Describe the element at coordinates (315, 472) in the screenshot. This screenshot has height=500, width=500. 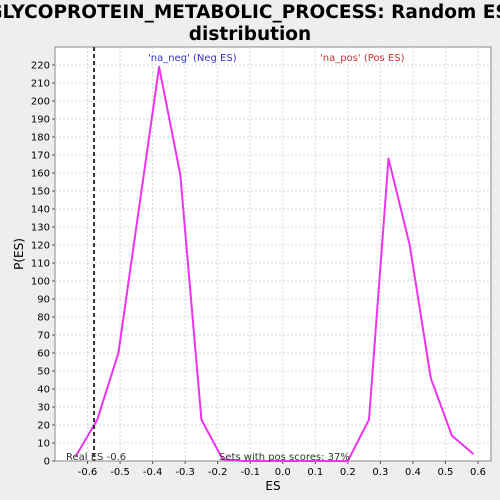
I see `x-tick-label: 0.1` at that location.